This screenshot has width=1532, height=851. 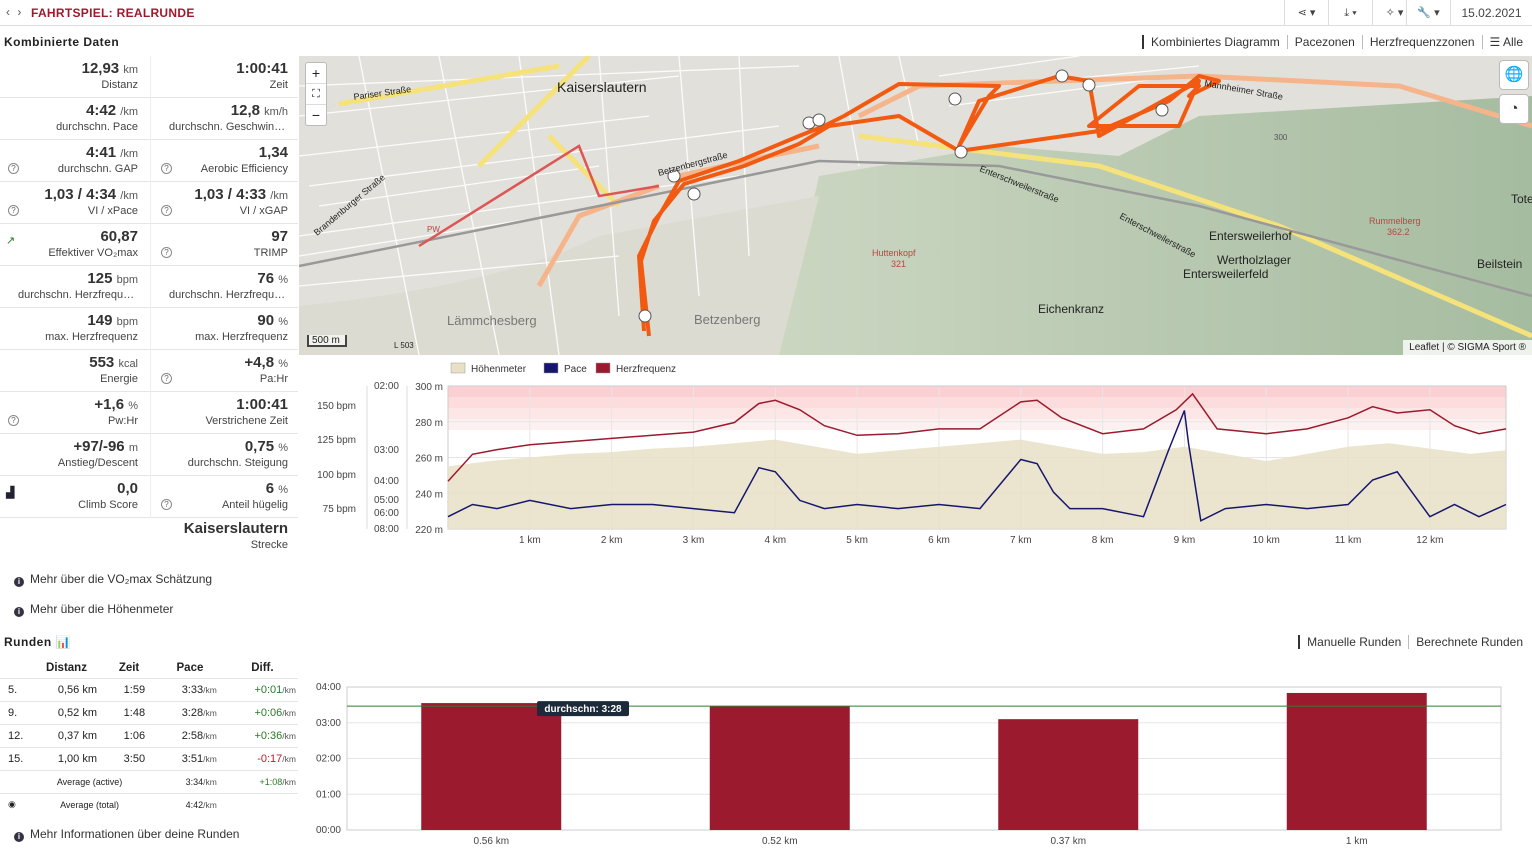 I want to click on stat-cell: 1,03 / 4:33 /km VI / xGAP?, so click(x=224, y=203).